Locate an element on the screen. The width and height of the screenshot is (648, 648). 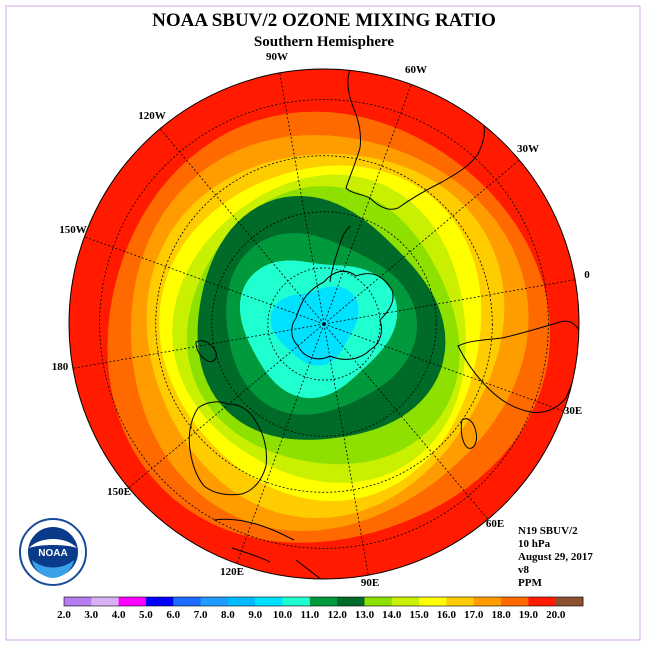
noaa-logo: NOAA is located at coordinates (53, 552).